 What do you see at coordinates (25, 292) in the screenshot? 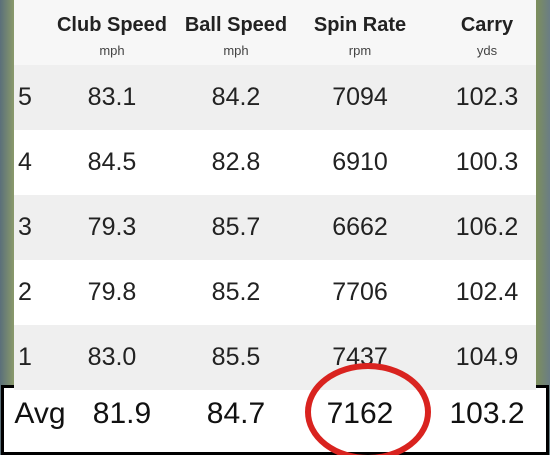
I see `row-label: 2` at bounding box center [25, 292].